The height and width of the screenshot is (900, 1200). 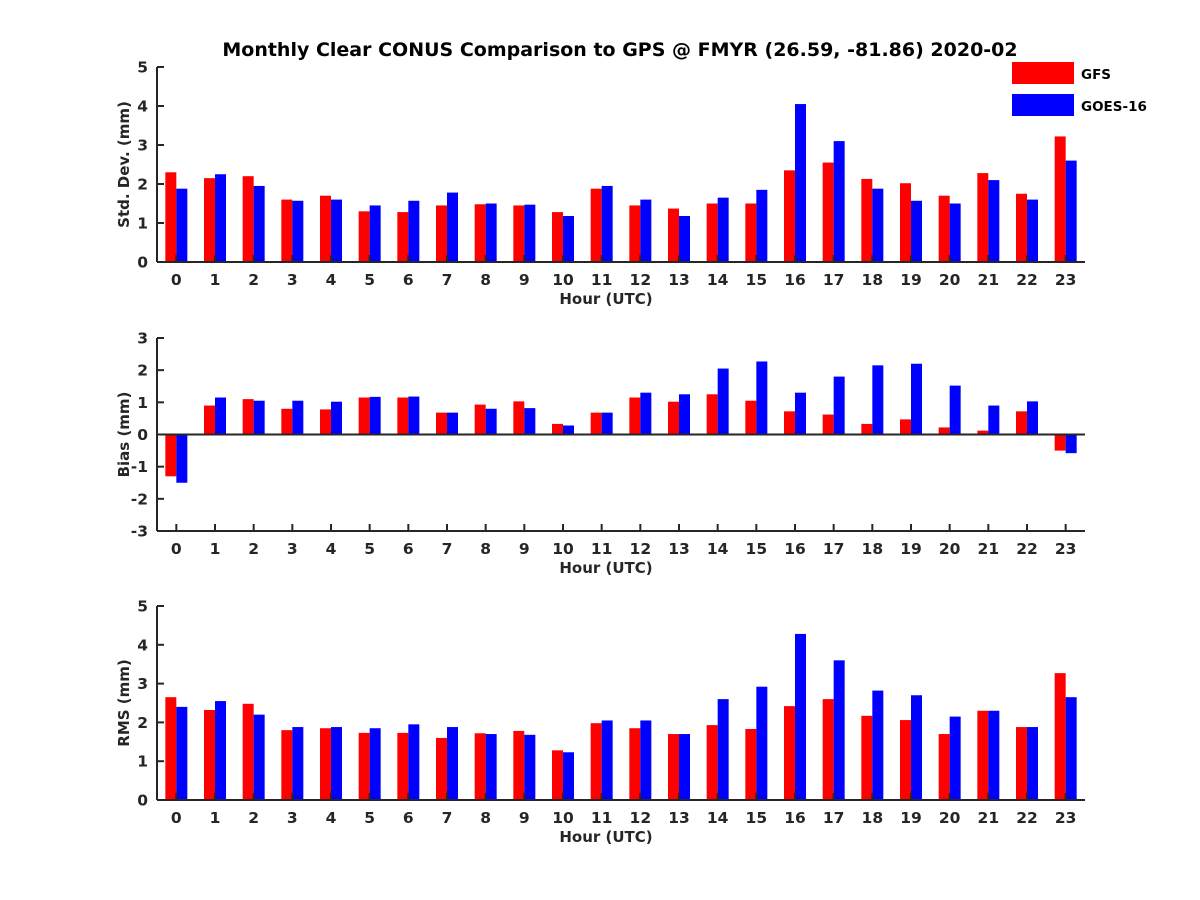 I want to click on x-tick-label: 3, so click(x=292, y=549).